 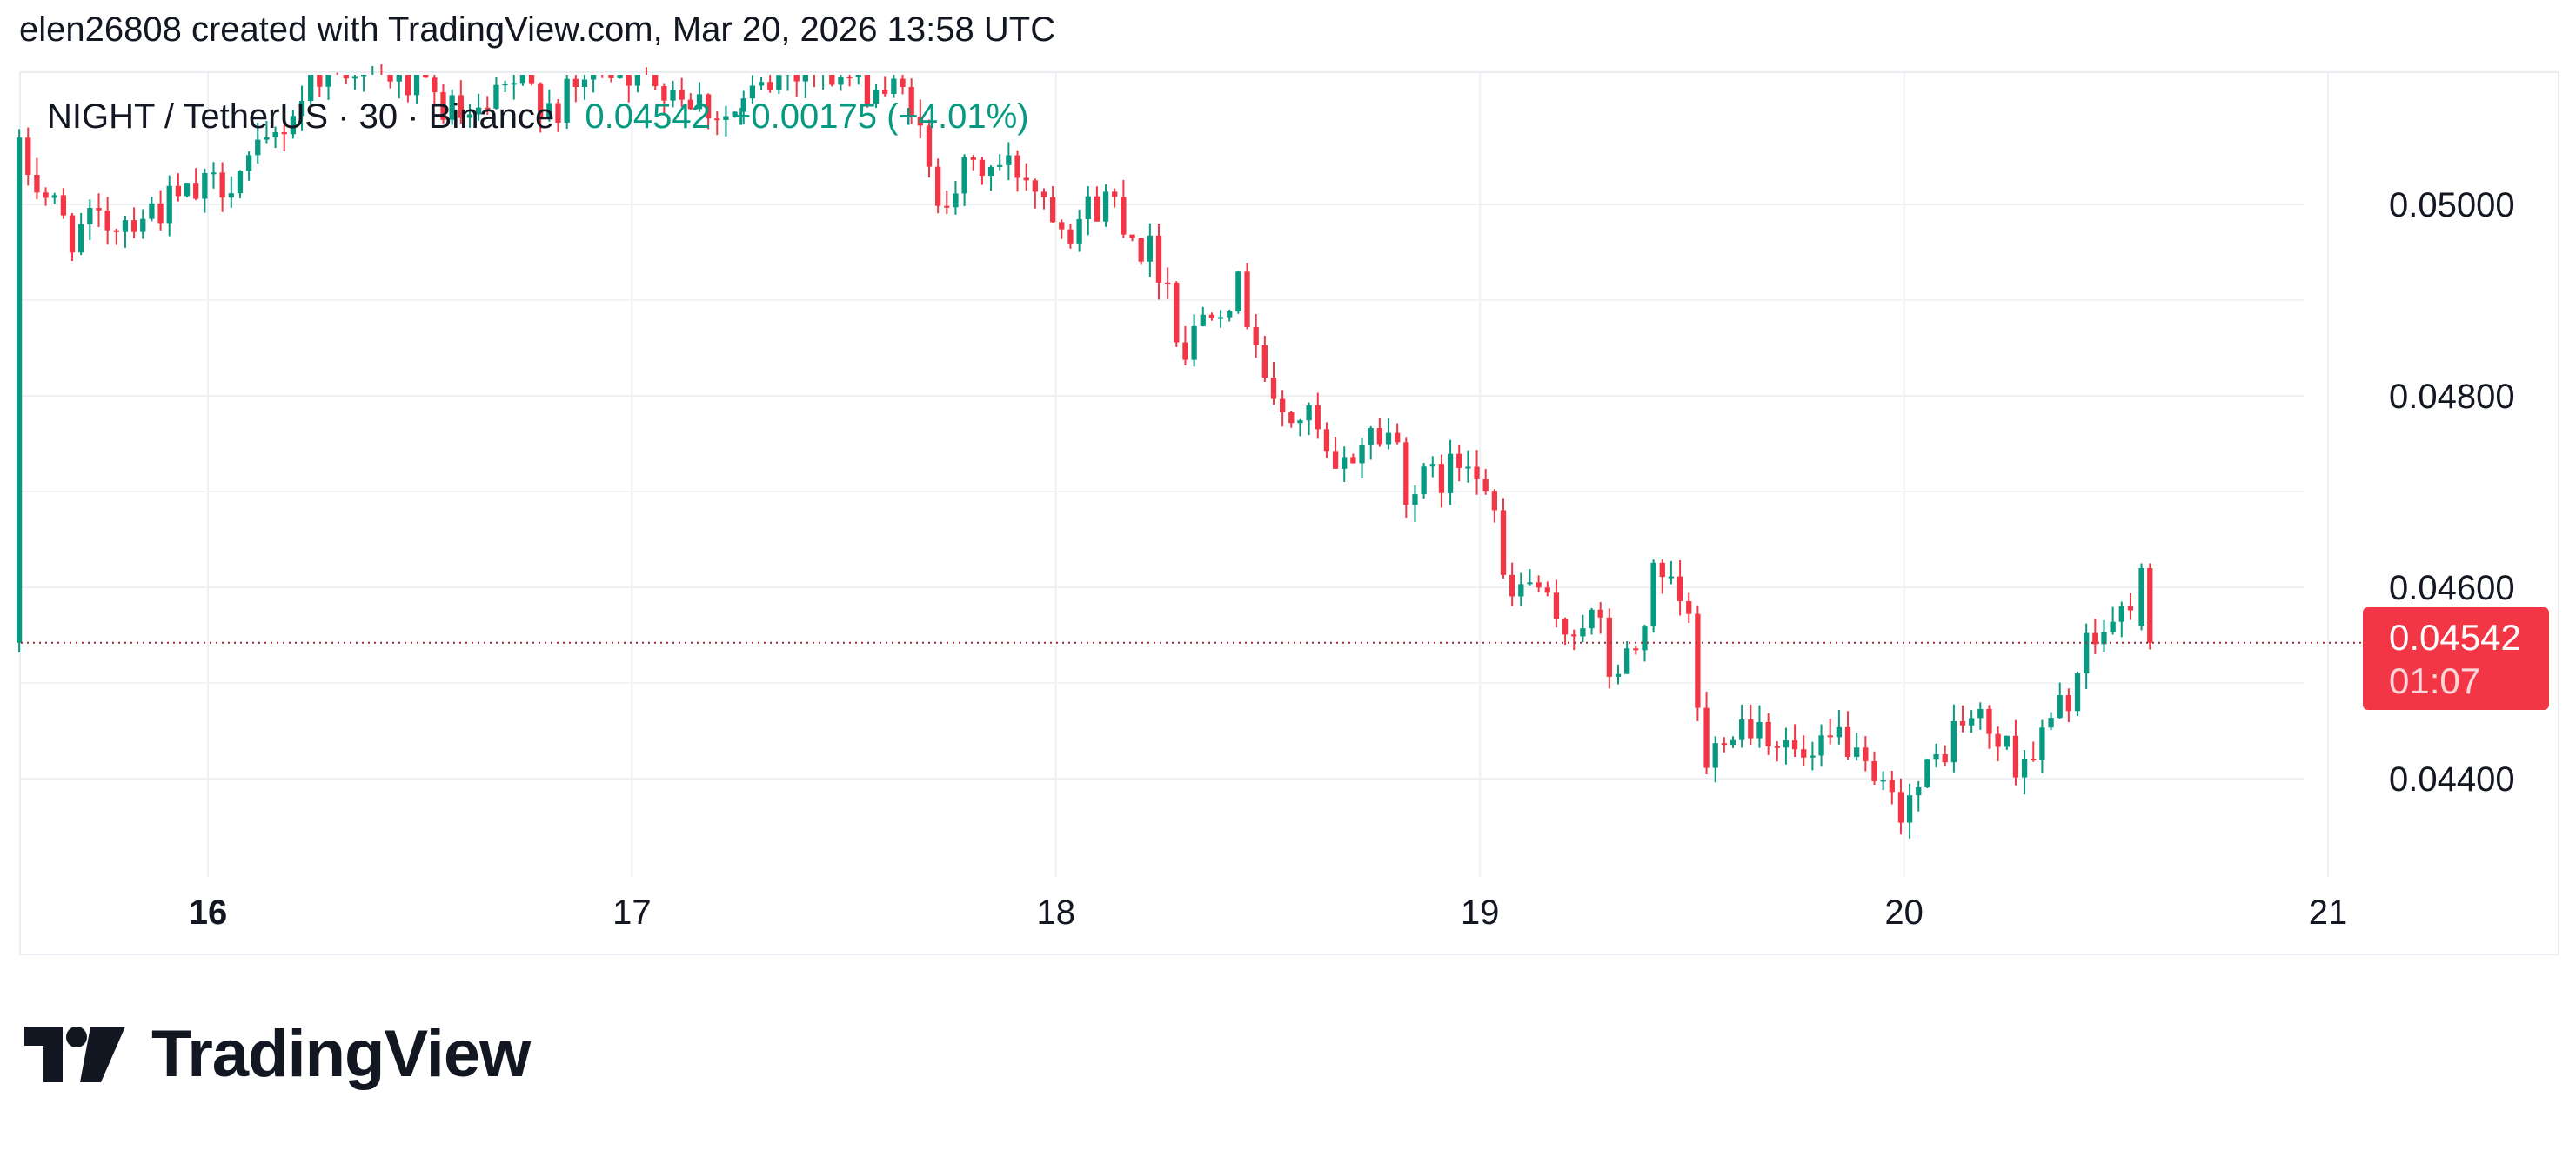 I want to click on time-tick-label: 17, so click(x=632, y=912).